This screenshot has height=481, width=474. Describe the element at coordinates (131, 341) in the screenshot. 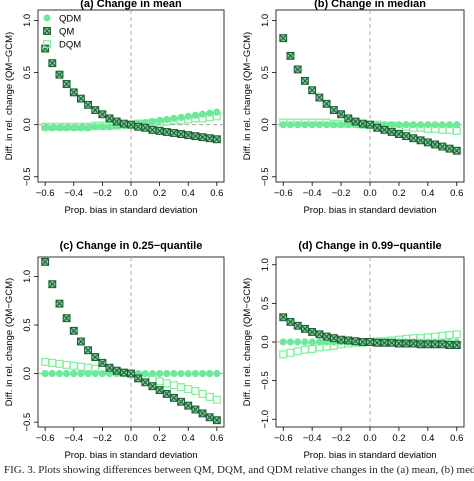

I see `series-qm` at that location.